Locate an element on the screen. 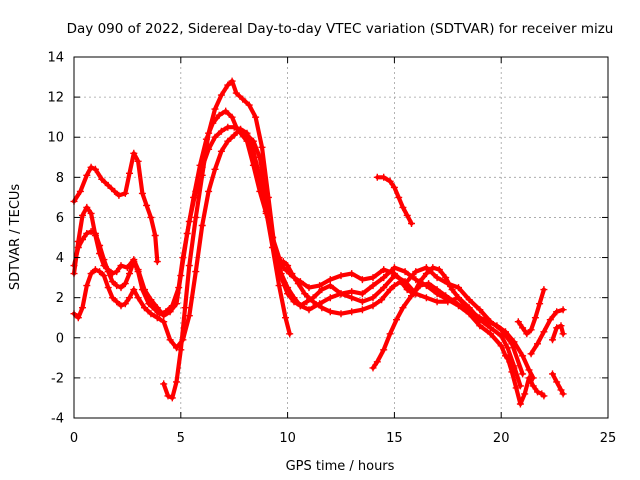  x-tick-label: 0 is located at coordinates (74, 438).